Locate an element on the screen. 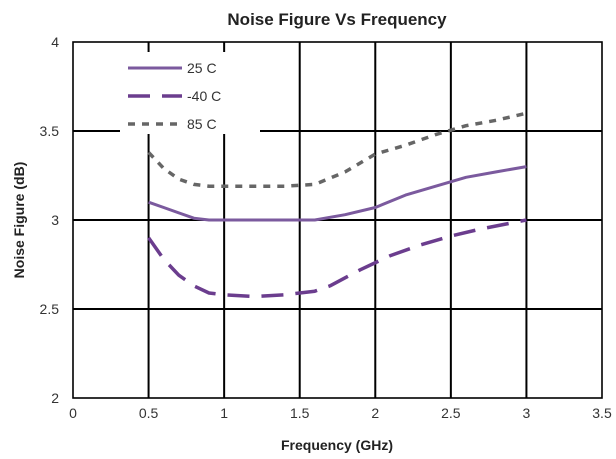 The image size is (616, 459). x-axis-label: Frequency (GHz) is located at coordinates (337, 445).